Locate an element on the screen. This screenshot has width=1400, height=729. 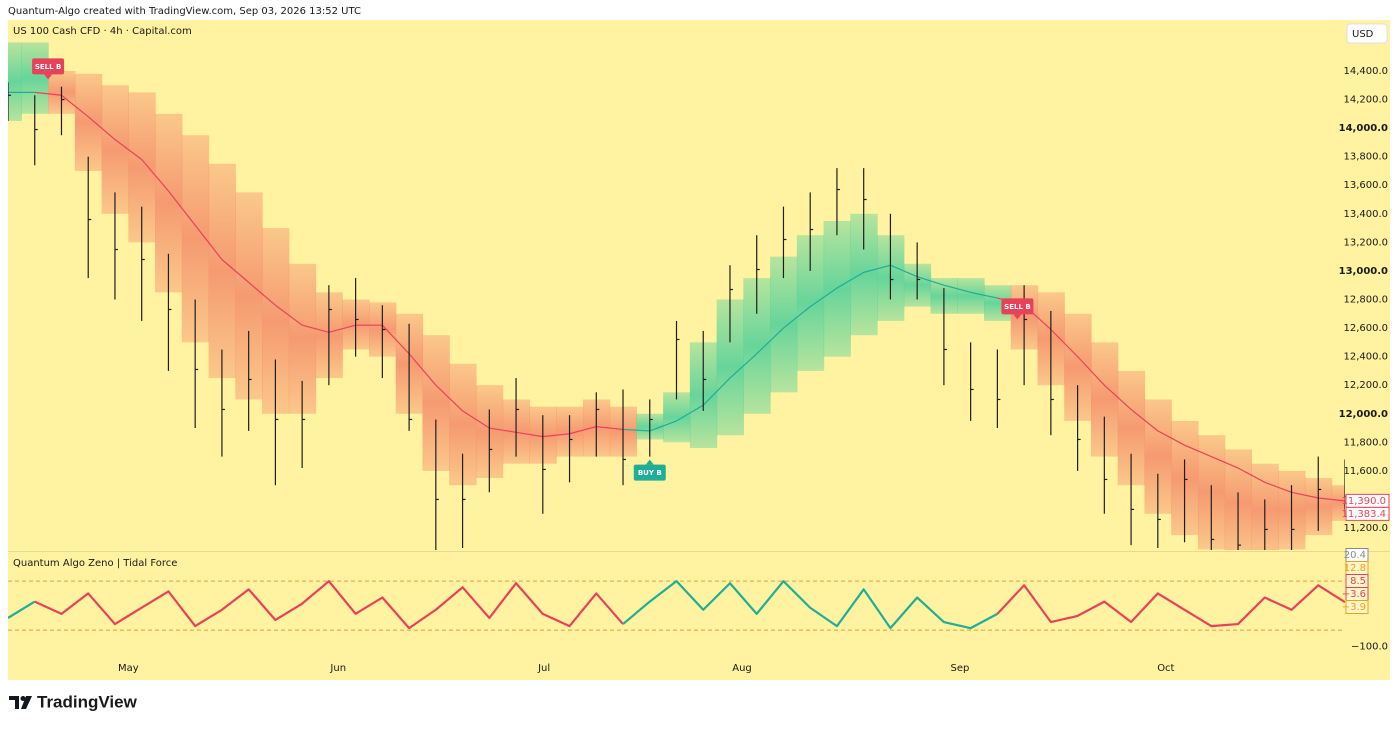
y-tick-label: 13,800.0 is located at coordinates (1365, 157).